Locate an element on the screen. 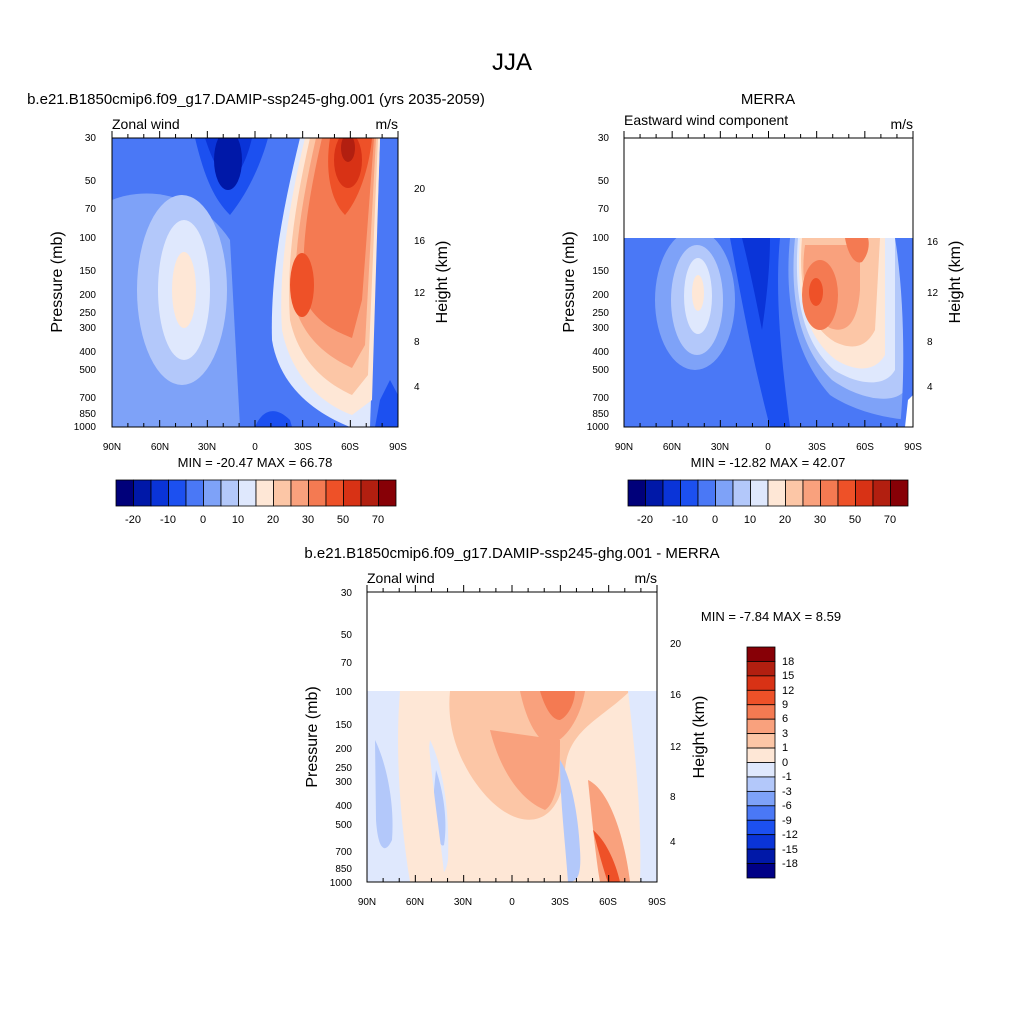 Image resolution: width=1024 pixels, height=1024 pixels. y2-tick-label: 20 is located at coordinates (676, 644).